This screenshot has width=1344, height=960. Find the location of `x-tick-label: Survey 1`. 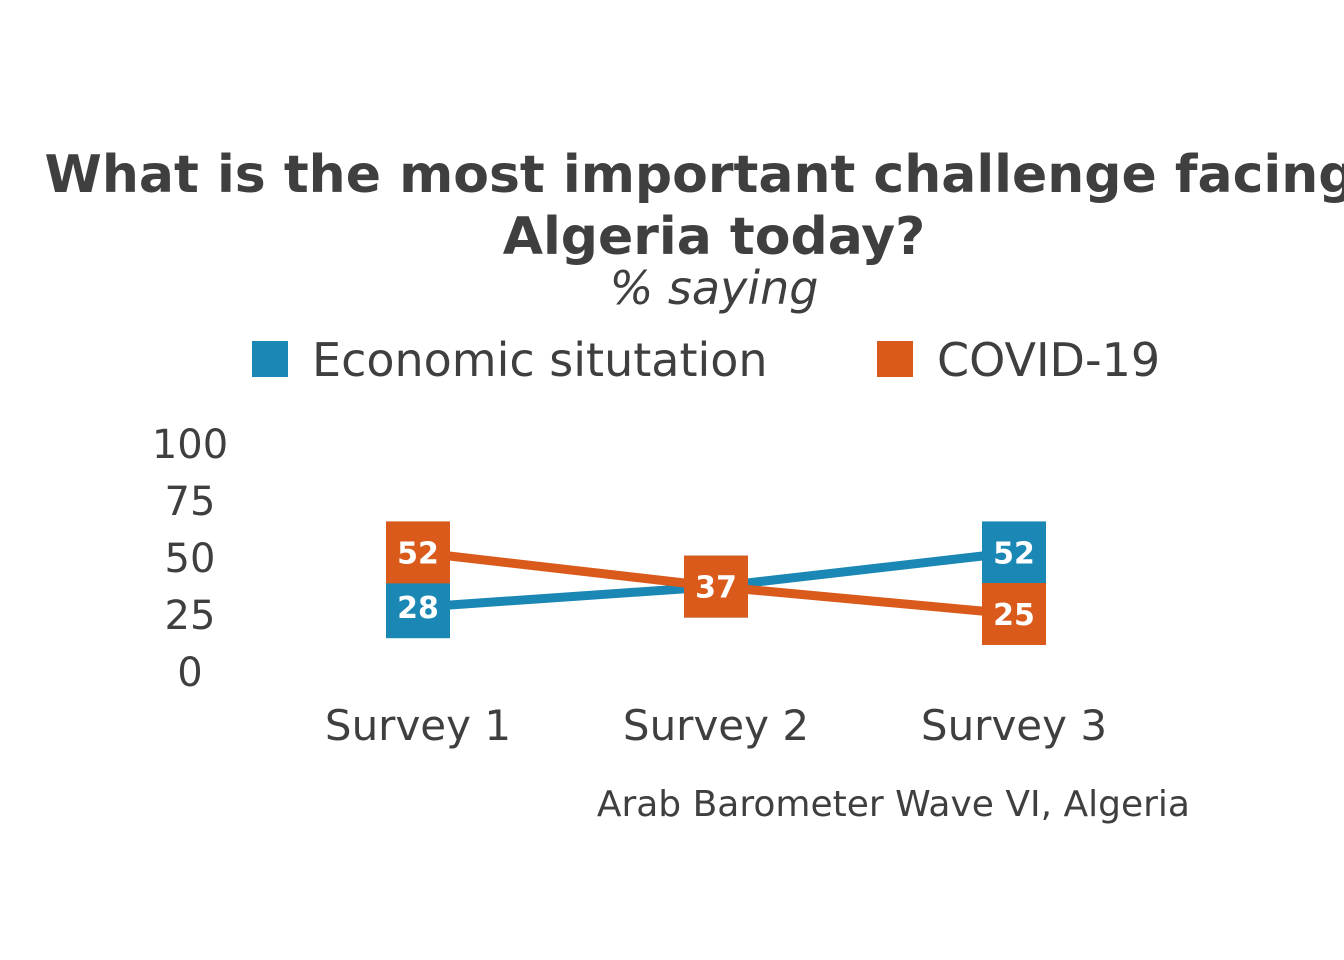

x-tick-label: Survey 1 is located at coordinates (418, 725).